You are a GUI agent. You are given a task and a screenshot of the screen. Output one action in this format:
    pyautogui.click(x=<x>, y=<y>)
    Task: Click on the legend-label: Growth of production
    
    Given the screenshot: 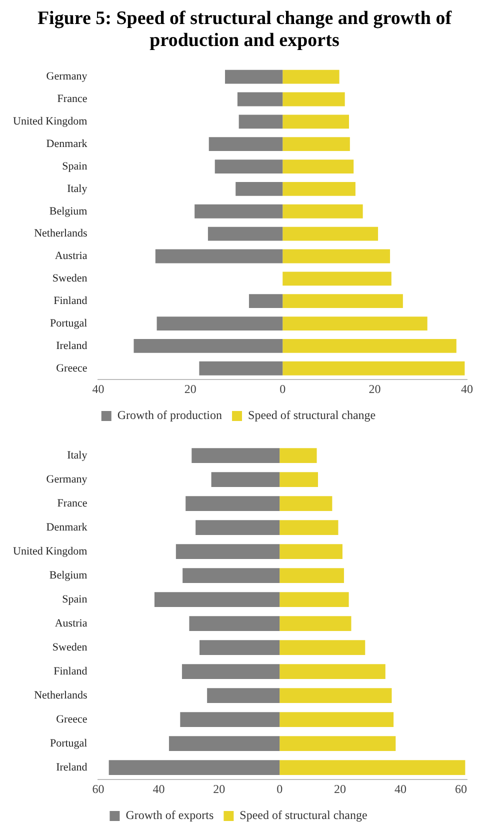 What is the action you would take?
    pyautogui.click(x=169, y=415)
    